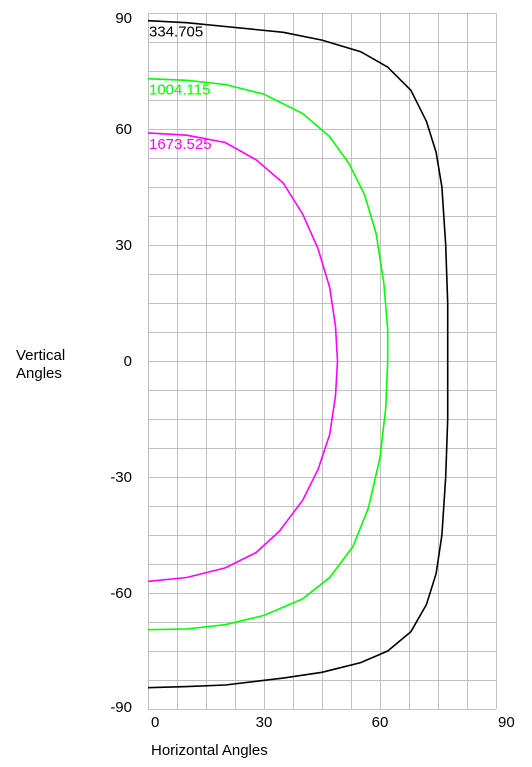  What do you see at coordinates (121, 593) in the screenshot?
I see `y-tick-label: -60` at bounding box center [121, 593].